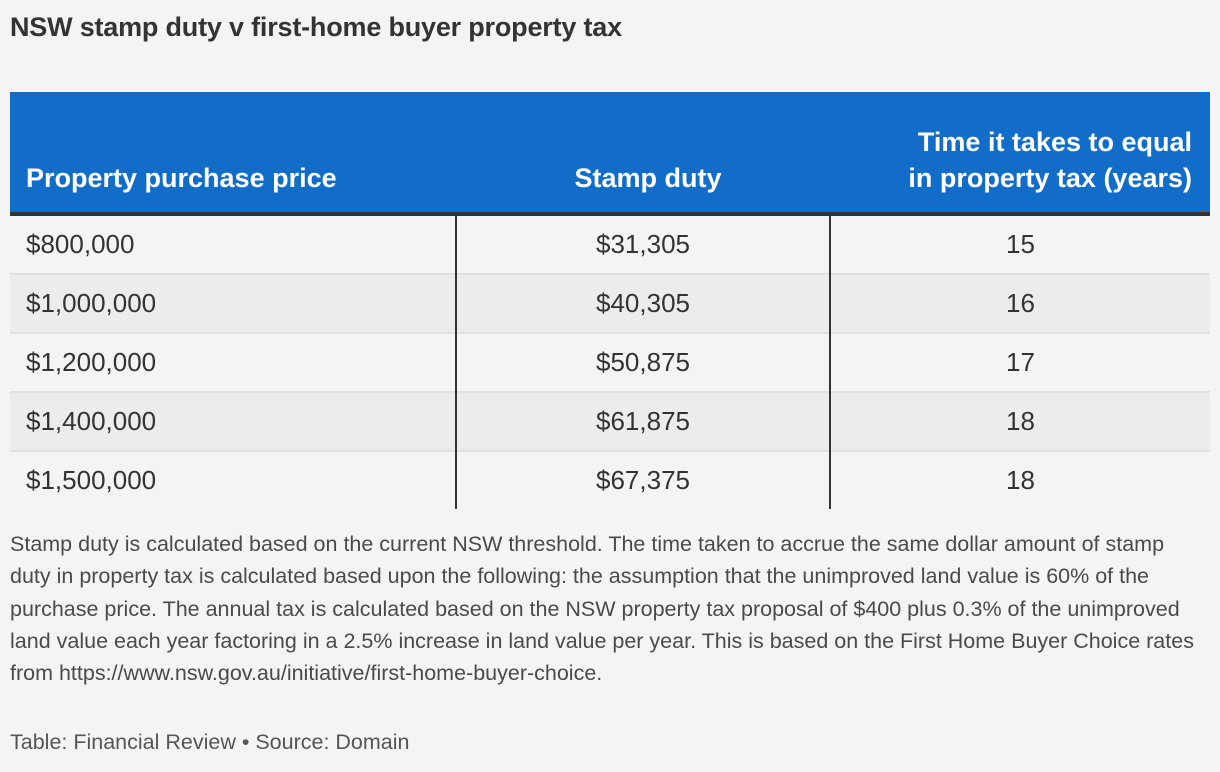 This screenshot has height=772, width=1220. Describe the element at coordinates (1050, 178) in the screenshot. I see `column-header-years-line2: in property tax (years)` at that location.